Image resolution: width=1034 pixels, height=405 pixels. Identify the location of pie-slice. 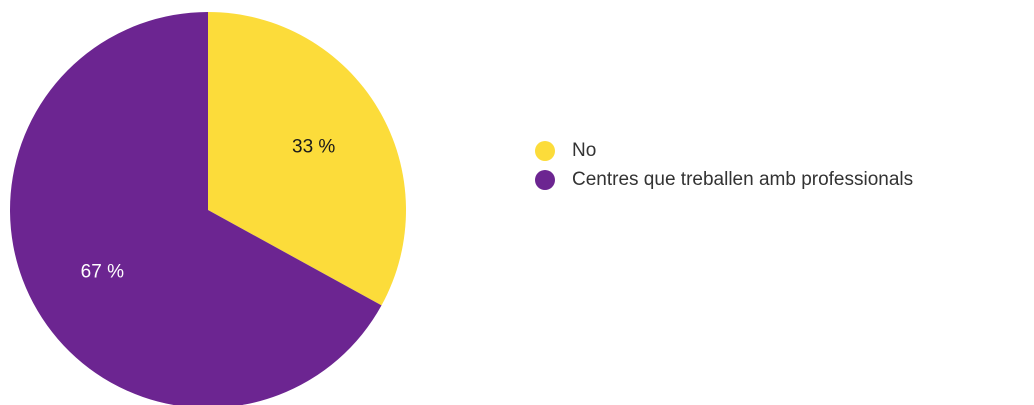
(307, 159).